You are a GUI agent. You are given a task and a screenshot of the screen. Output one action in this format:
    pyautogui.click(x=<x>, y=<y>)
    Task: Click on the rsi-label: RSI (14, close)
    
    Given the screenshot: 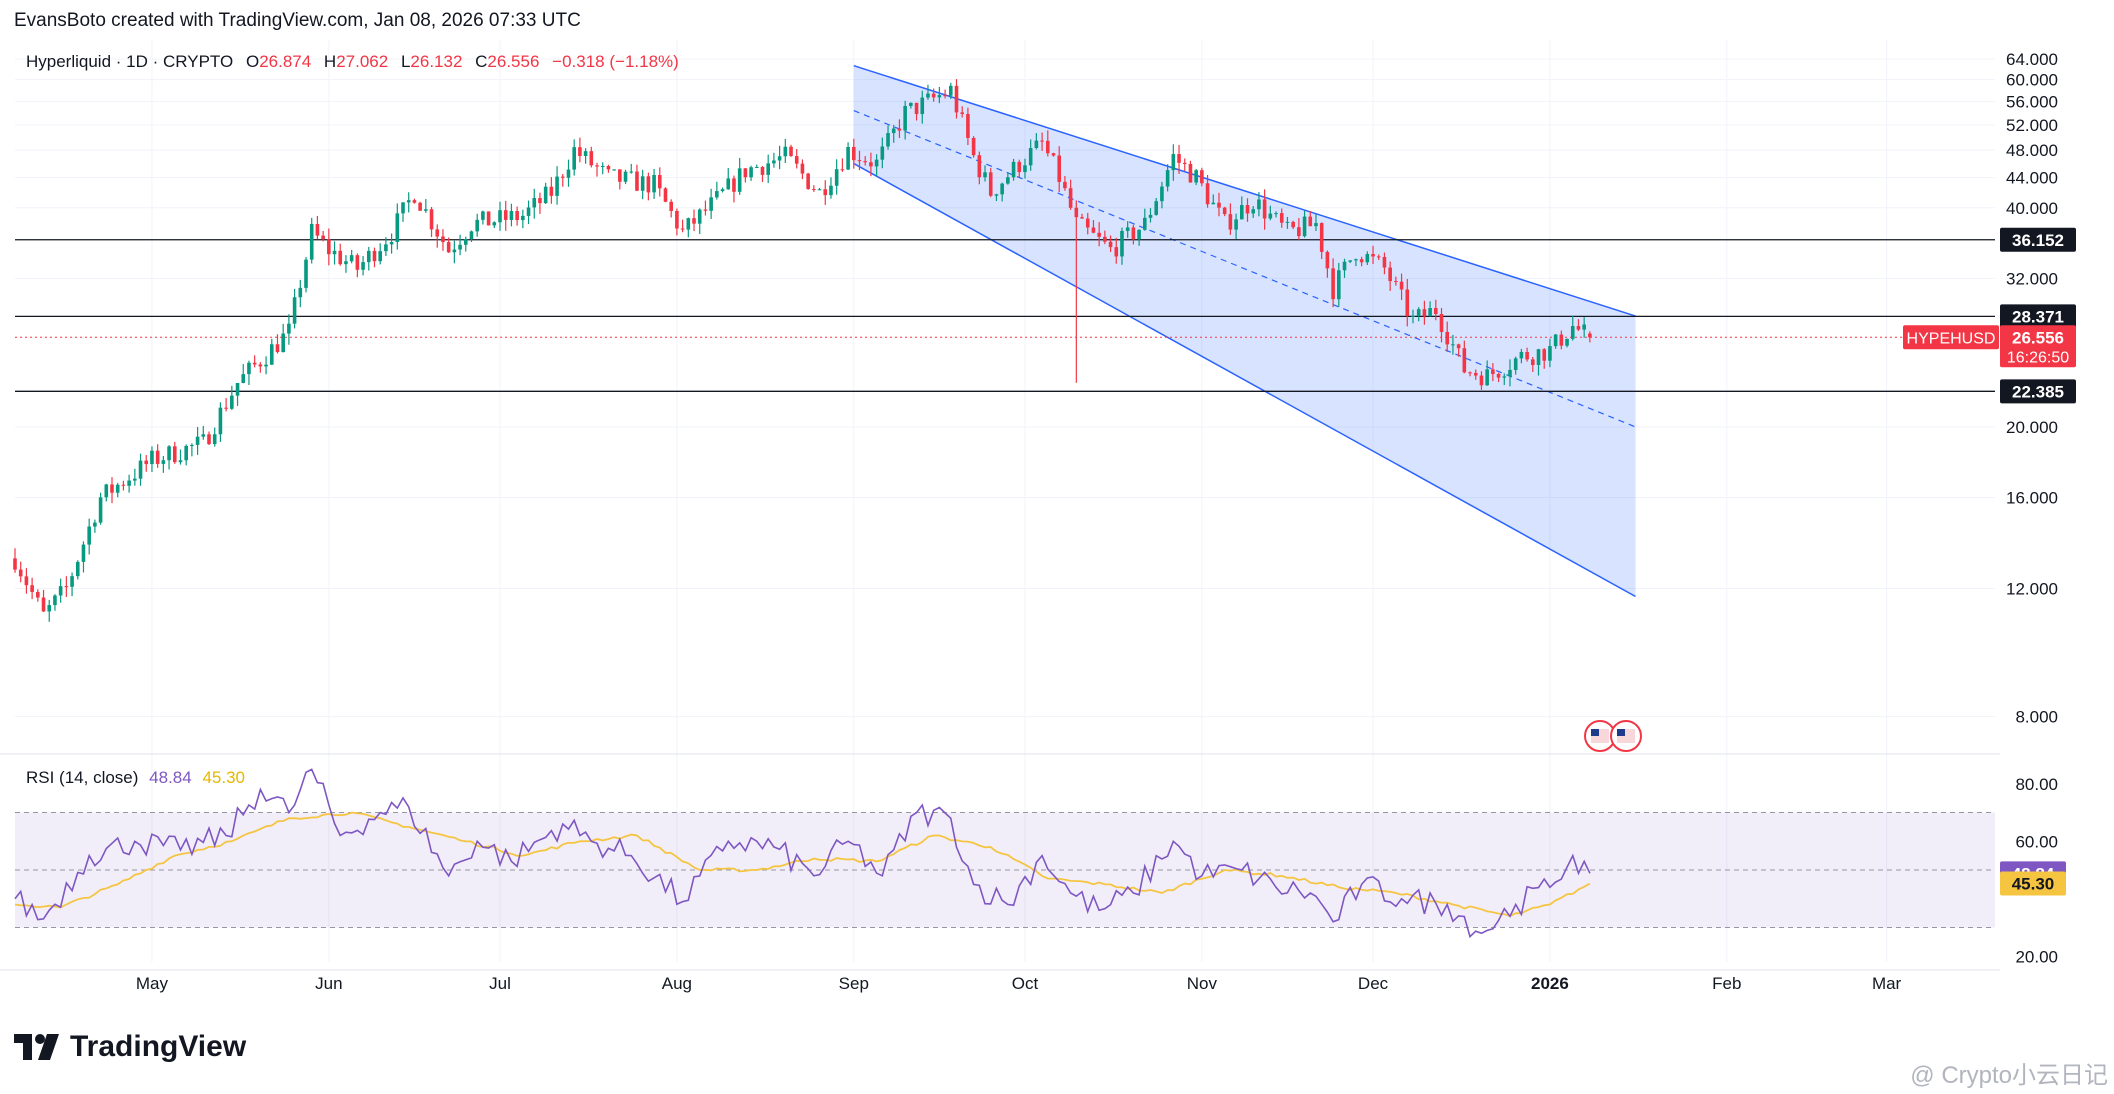 What is the action you would take?
    pyautogui.click(x=82, y=777)
    